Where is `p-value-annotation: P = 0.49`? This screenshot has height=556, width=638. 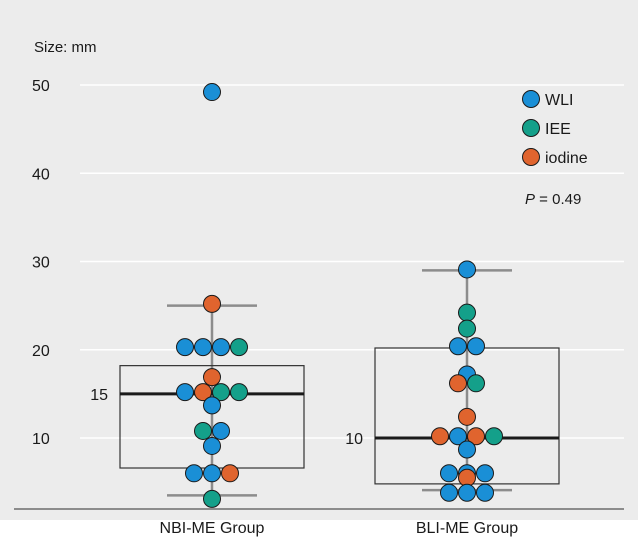
p-value-annotation: P = 0.49 is located at coordinates (553, 199).